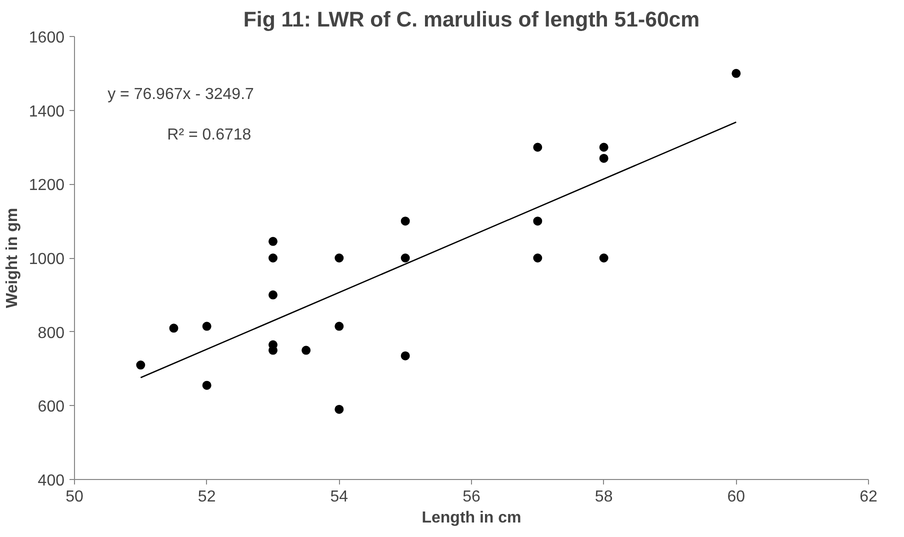 The width and height of the screenshot is (904, 537). I want to click on x-tick-label: 50, so click(75, 497).